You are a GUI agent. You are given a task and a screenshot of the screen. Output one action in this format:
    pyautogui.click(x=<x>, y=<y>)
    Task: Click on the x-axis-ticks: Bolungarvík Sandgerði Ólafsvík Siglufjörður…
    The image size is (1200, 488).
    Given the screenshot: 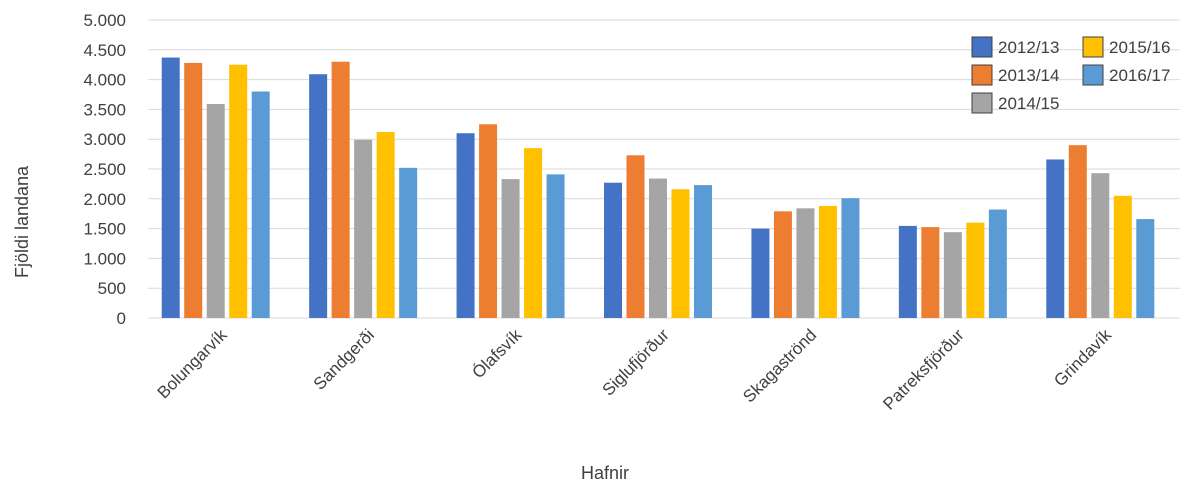 What is the action you would take?
    pyautogui.click(x=635, y=369)
    